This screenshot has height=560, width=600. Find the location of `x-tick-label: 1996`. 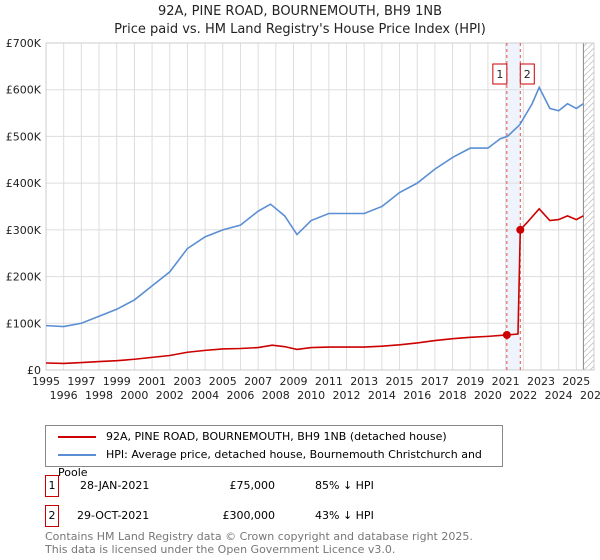

x-tick-label: 1996 is located at coordinates (64, 395).